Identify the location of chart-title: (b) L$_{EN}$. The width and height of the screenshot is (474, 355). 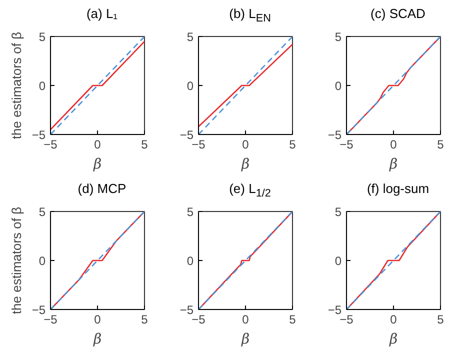
(250, 16).